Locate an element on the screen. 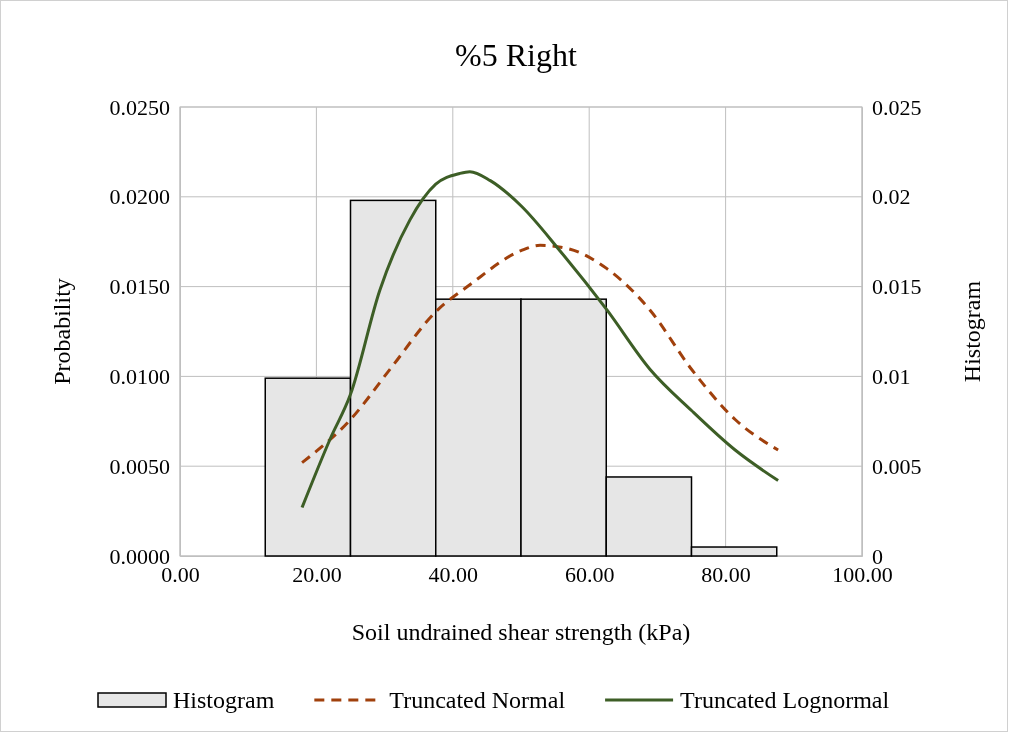  x-tick-label: 40.00 is located at coordinates (453, 574).